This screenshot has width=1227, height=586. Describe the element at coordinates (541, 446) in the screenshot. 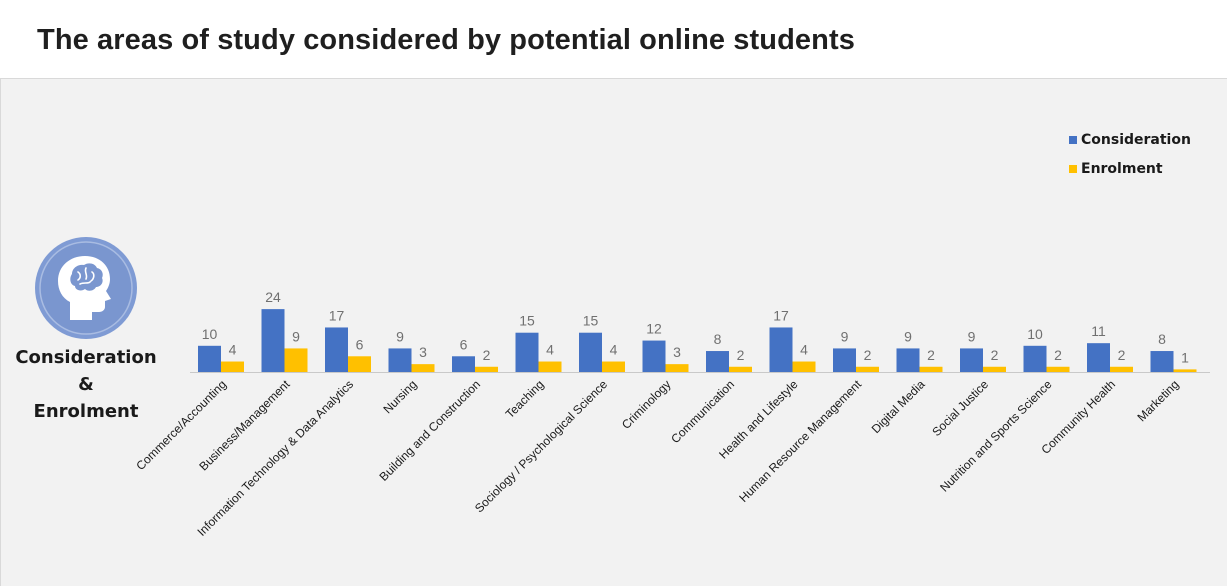

I see `category-label: Sociology / Psychological Science` at that location.